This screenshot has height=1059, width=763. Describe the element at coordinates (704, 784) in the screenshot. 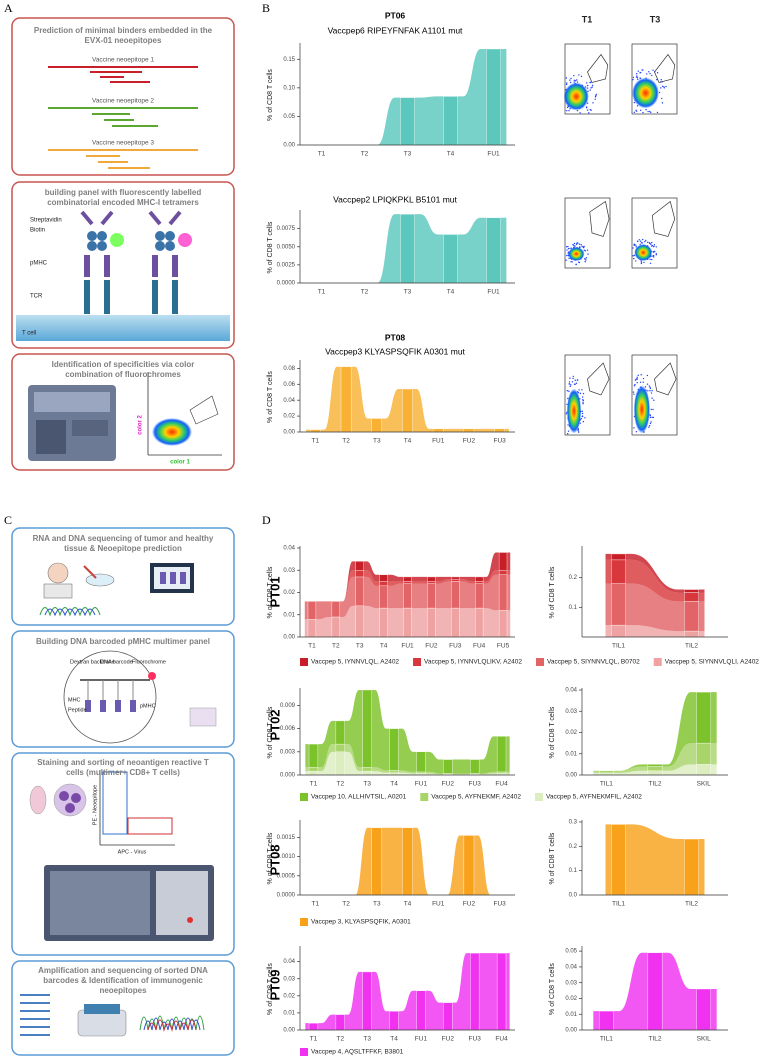

I see `x-tick-label: SKIL` at that location.